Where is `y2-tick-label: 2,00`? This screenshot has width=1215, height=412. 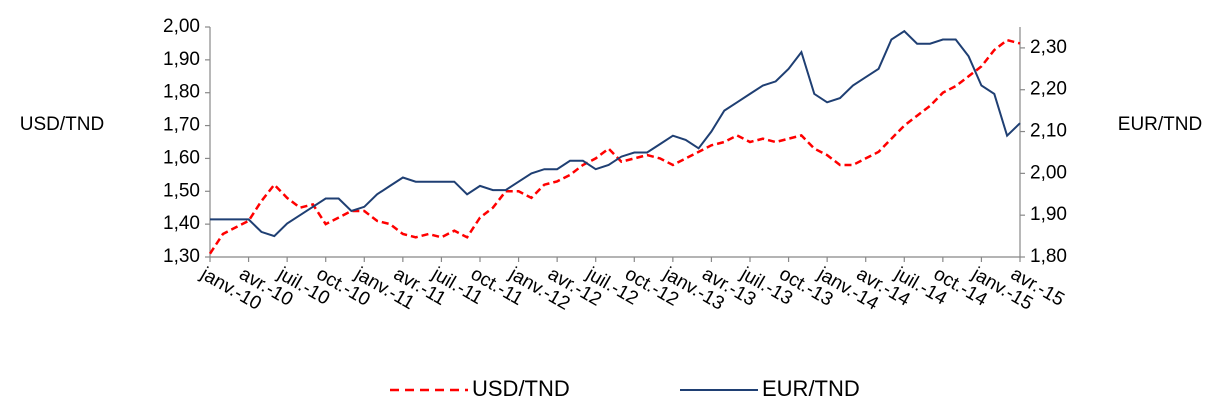 y2-tick-label: 2,00 is located at coordinates (1048, 172).